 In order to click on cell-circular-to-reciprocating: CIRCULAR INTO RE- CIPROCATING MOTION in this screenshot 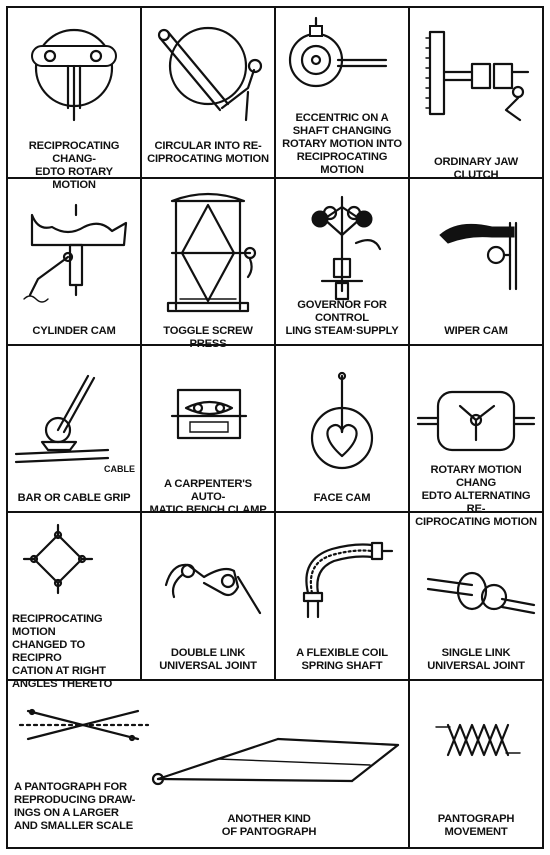, I will do `click(209, 93)`.